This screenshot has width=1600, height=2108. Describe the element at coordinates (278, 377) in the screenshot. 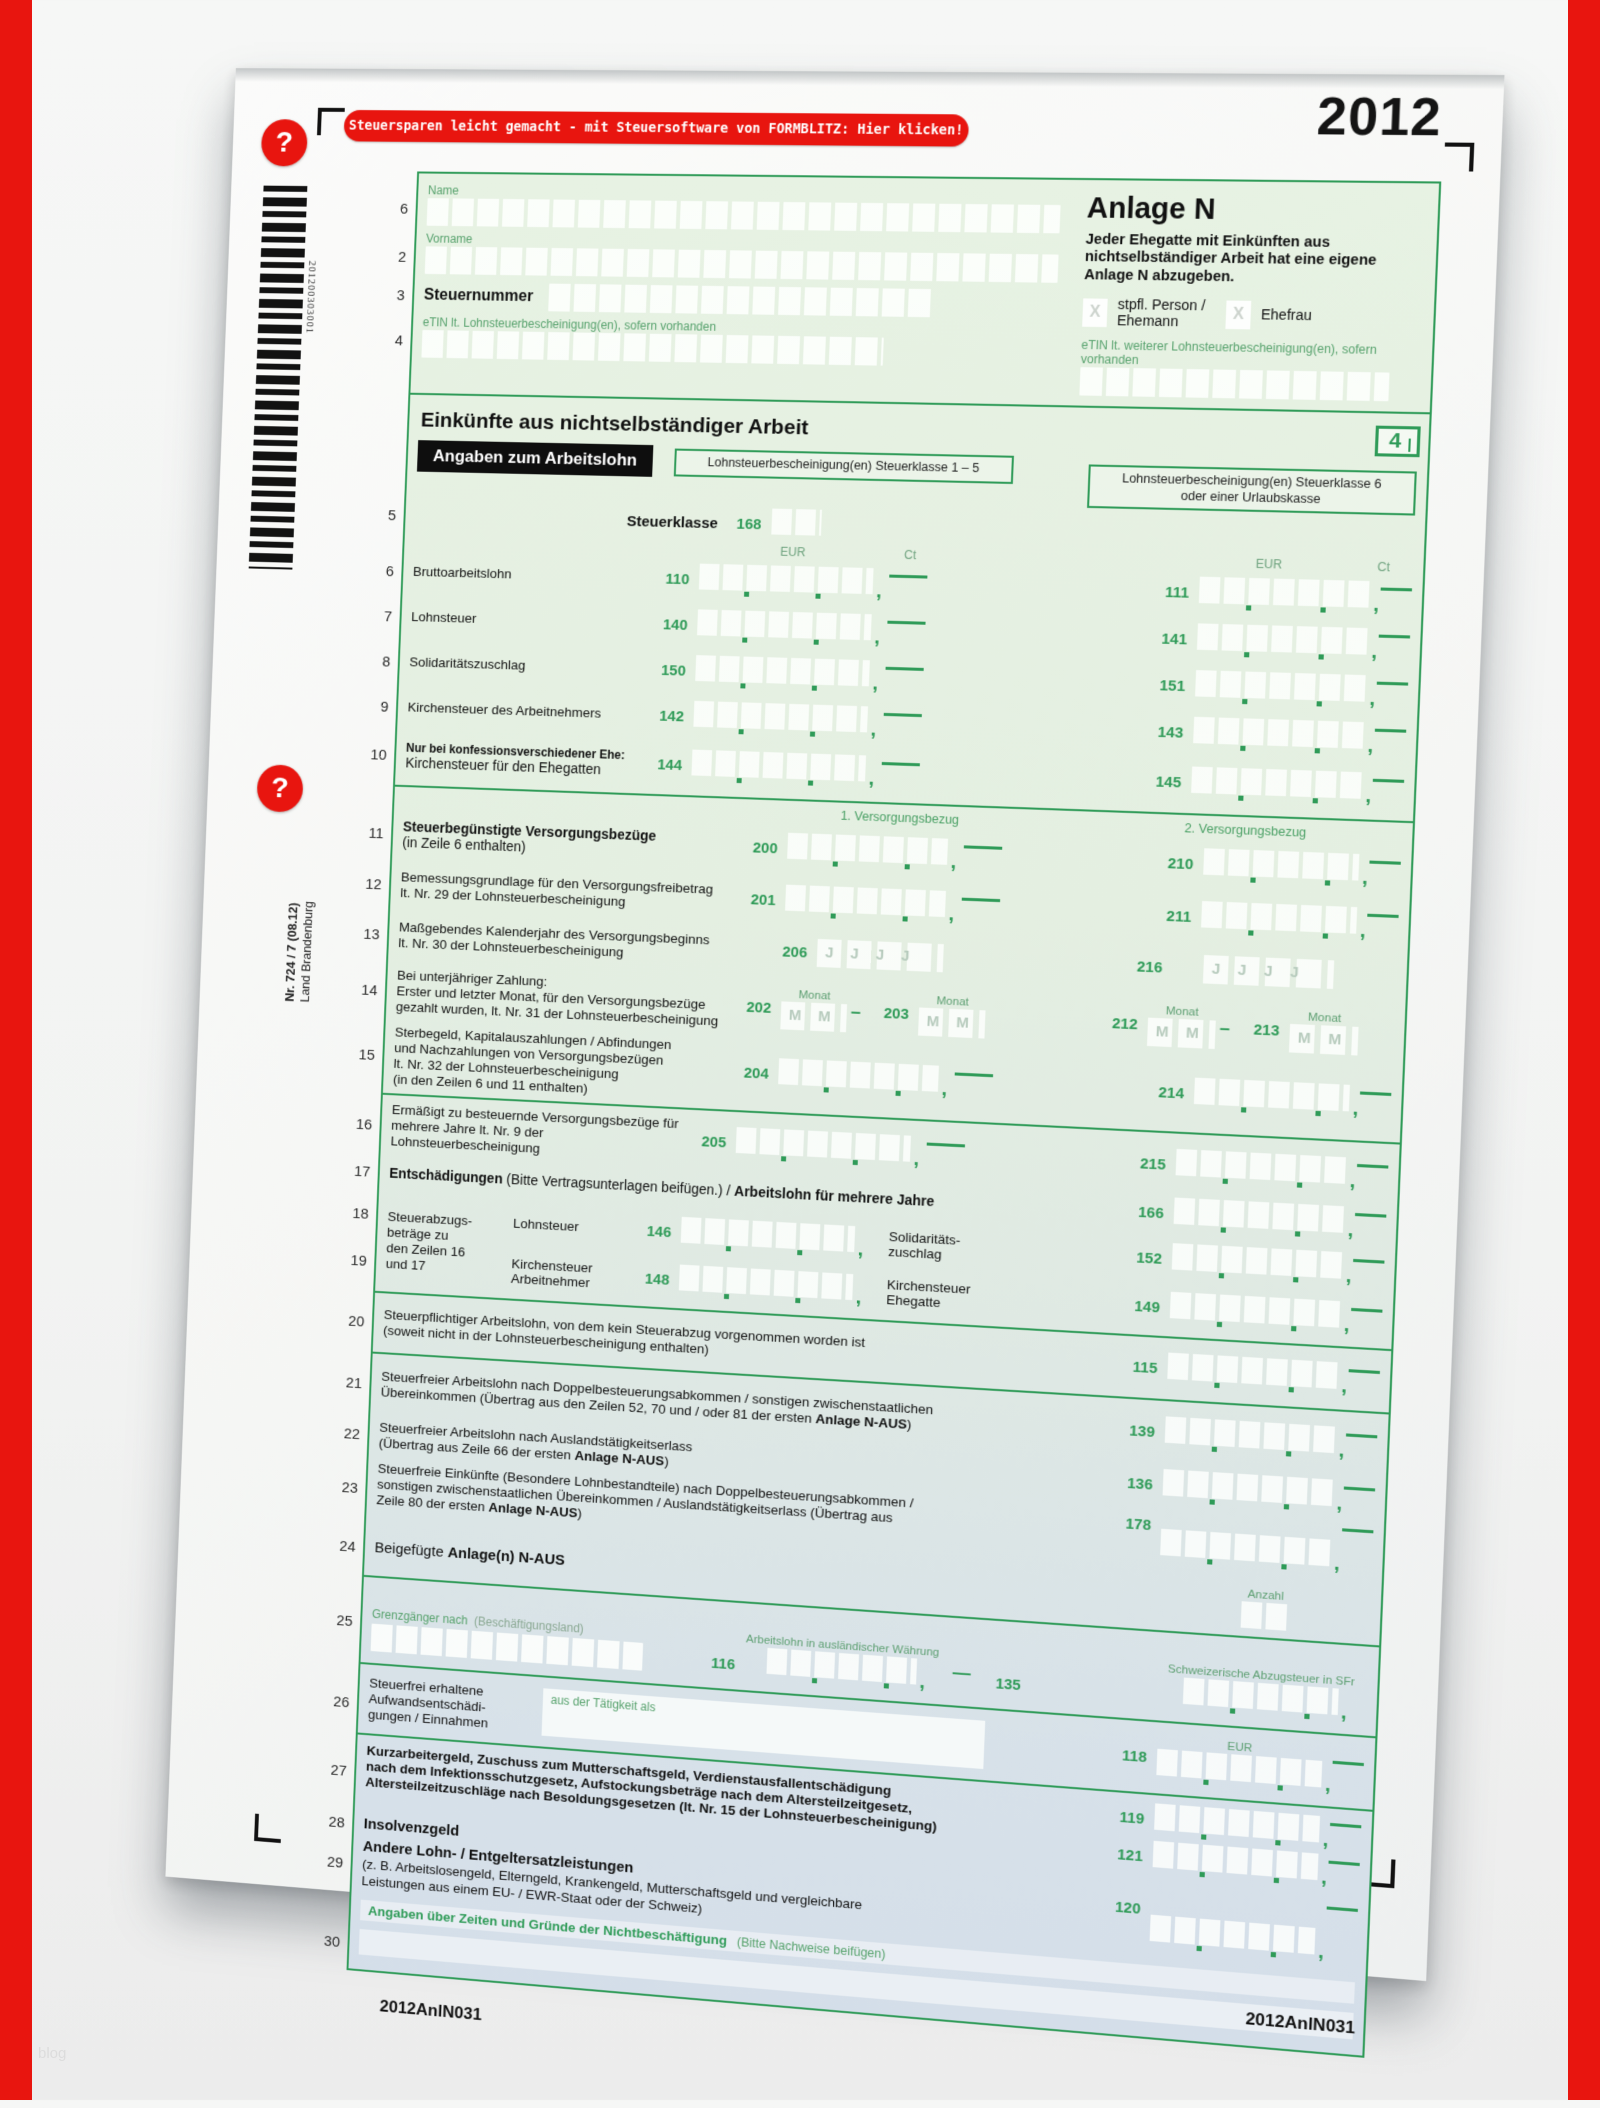

I see `barcode` at that location.